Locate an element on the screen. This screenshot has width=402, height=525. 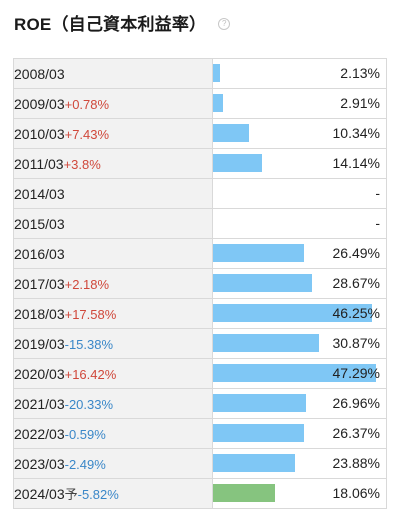
roe-value: 18.06% is located at coordinates (356, 493).